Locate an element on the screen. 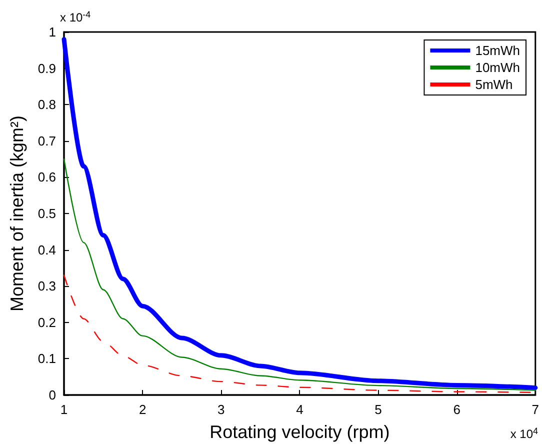 This screenshot has width=542, height=446. x-tick-label: 7 is located at coordinates (535, 409).